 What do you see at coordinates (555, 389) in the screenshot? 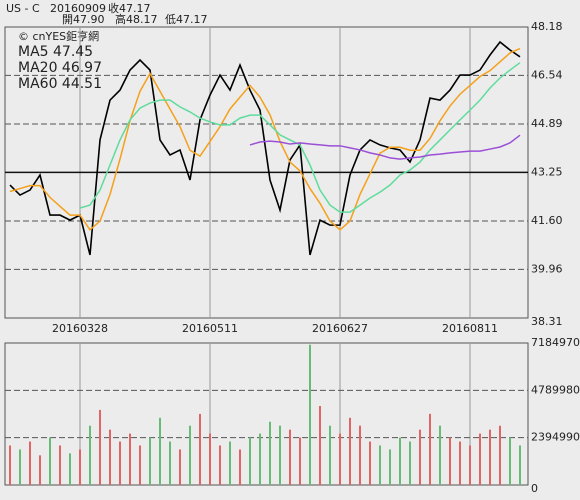
I see `y-tick-label: 47899800` at bounding box center [555, 389].